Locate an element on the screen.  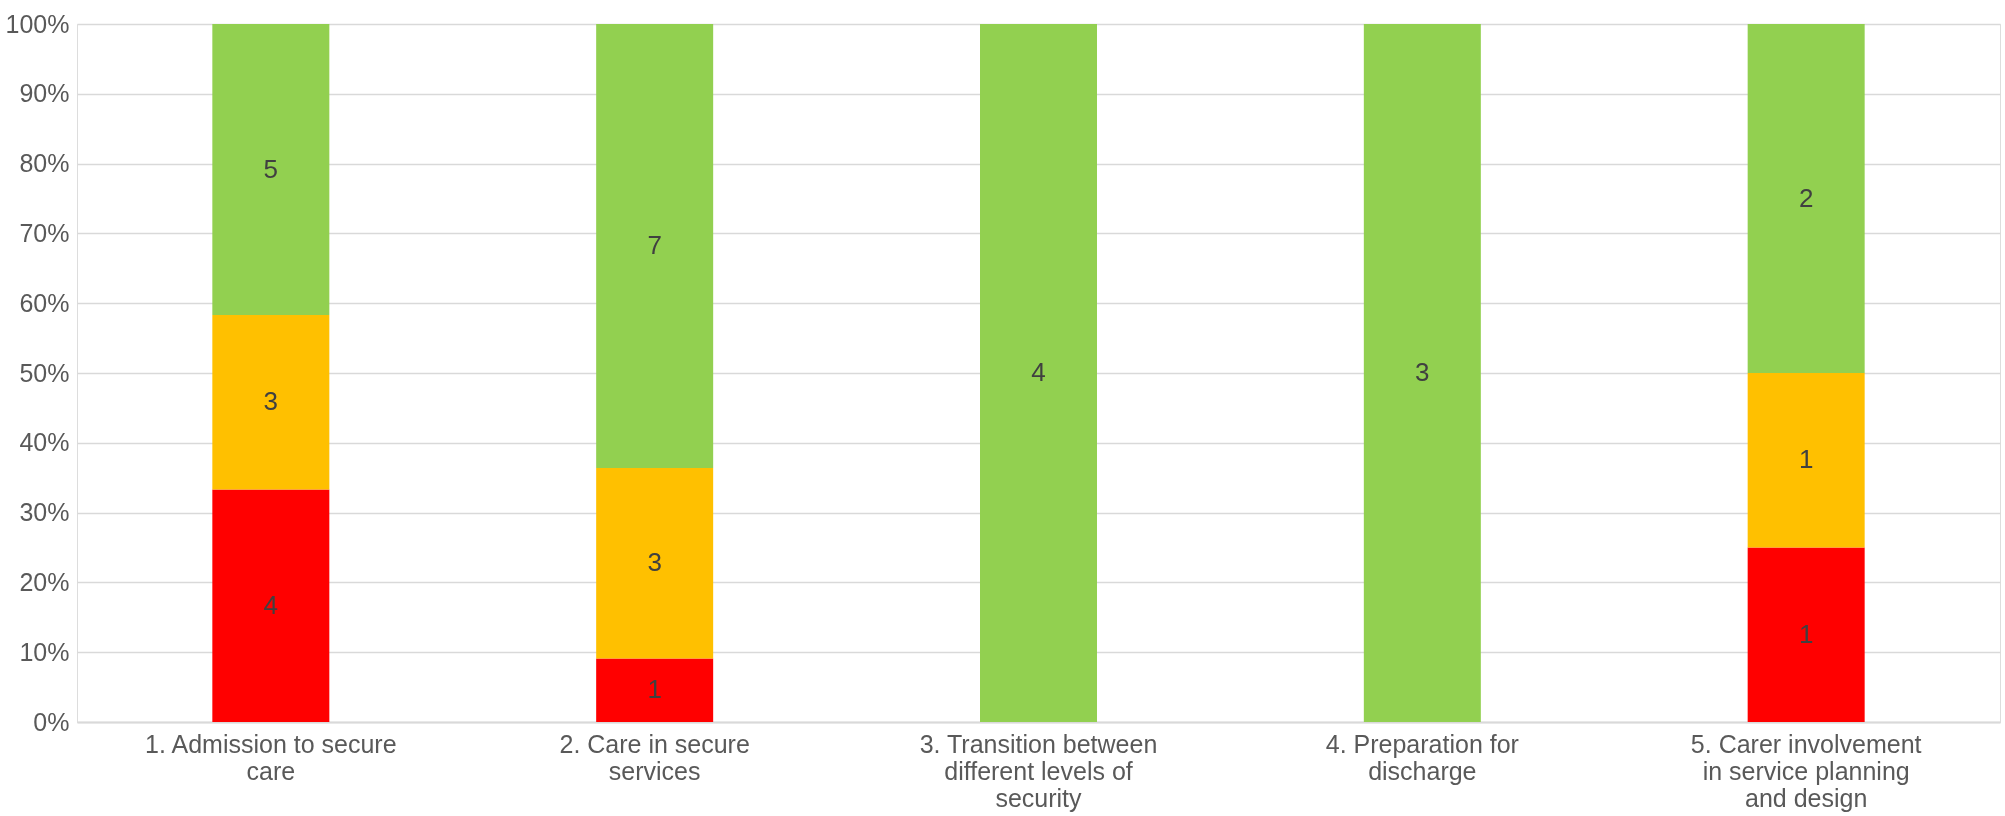
annotation: 5 is located at coordinates (271, 168).